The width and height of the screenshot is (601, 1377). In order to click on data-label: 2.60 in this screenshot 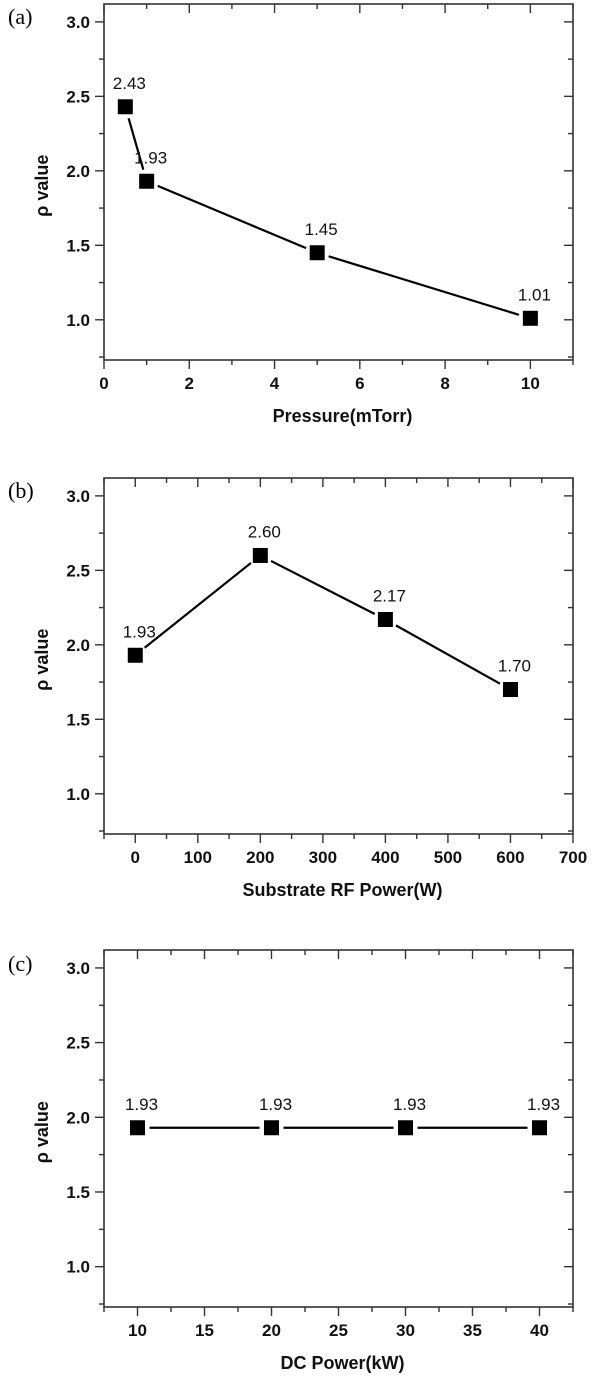, I will do `click(264, 531)`.